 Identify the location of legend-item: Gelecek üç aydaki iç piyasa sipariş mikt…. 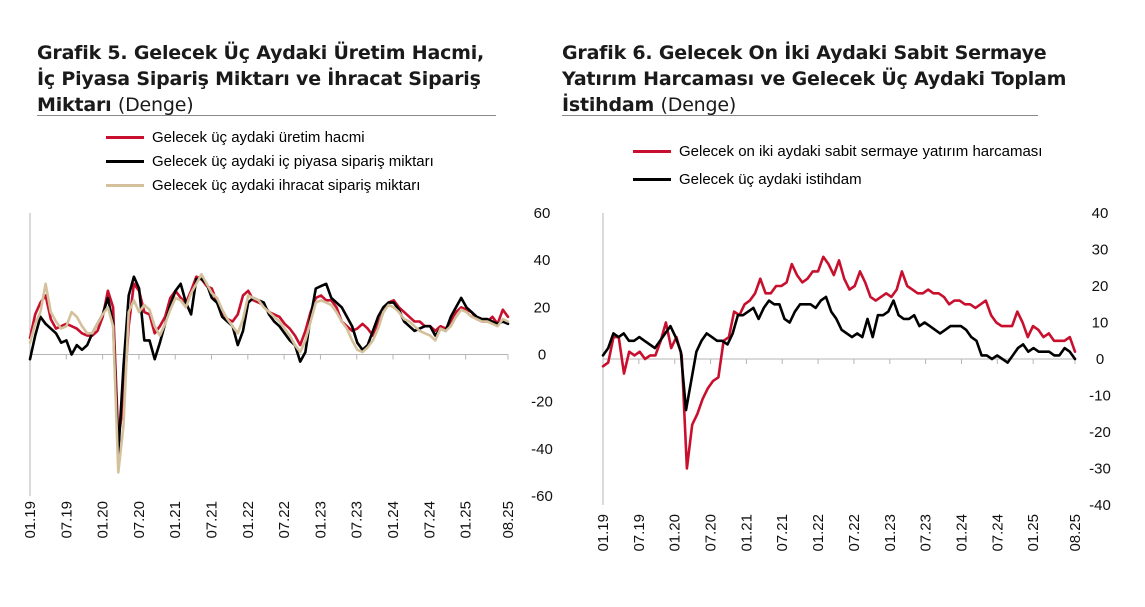
(270, 161).